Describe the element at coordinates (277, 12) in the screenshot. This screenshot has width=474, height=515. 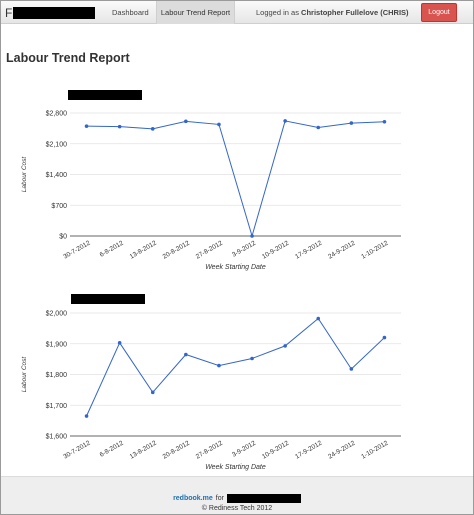
I see `logged-in-prefix: Logged in as` at that location.